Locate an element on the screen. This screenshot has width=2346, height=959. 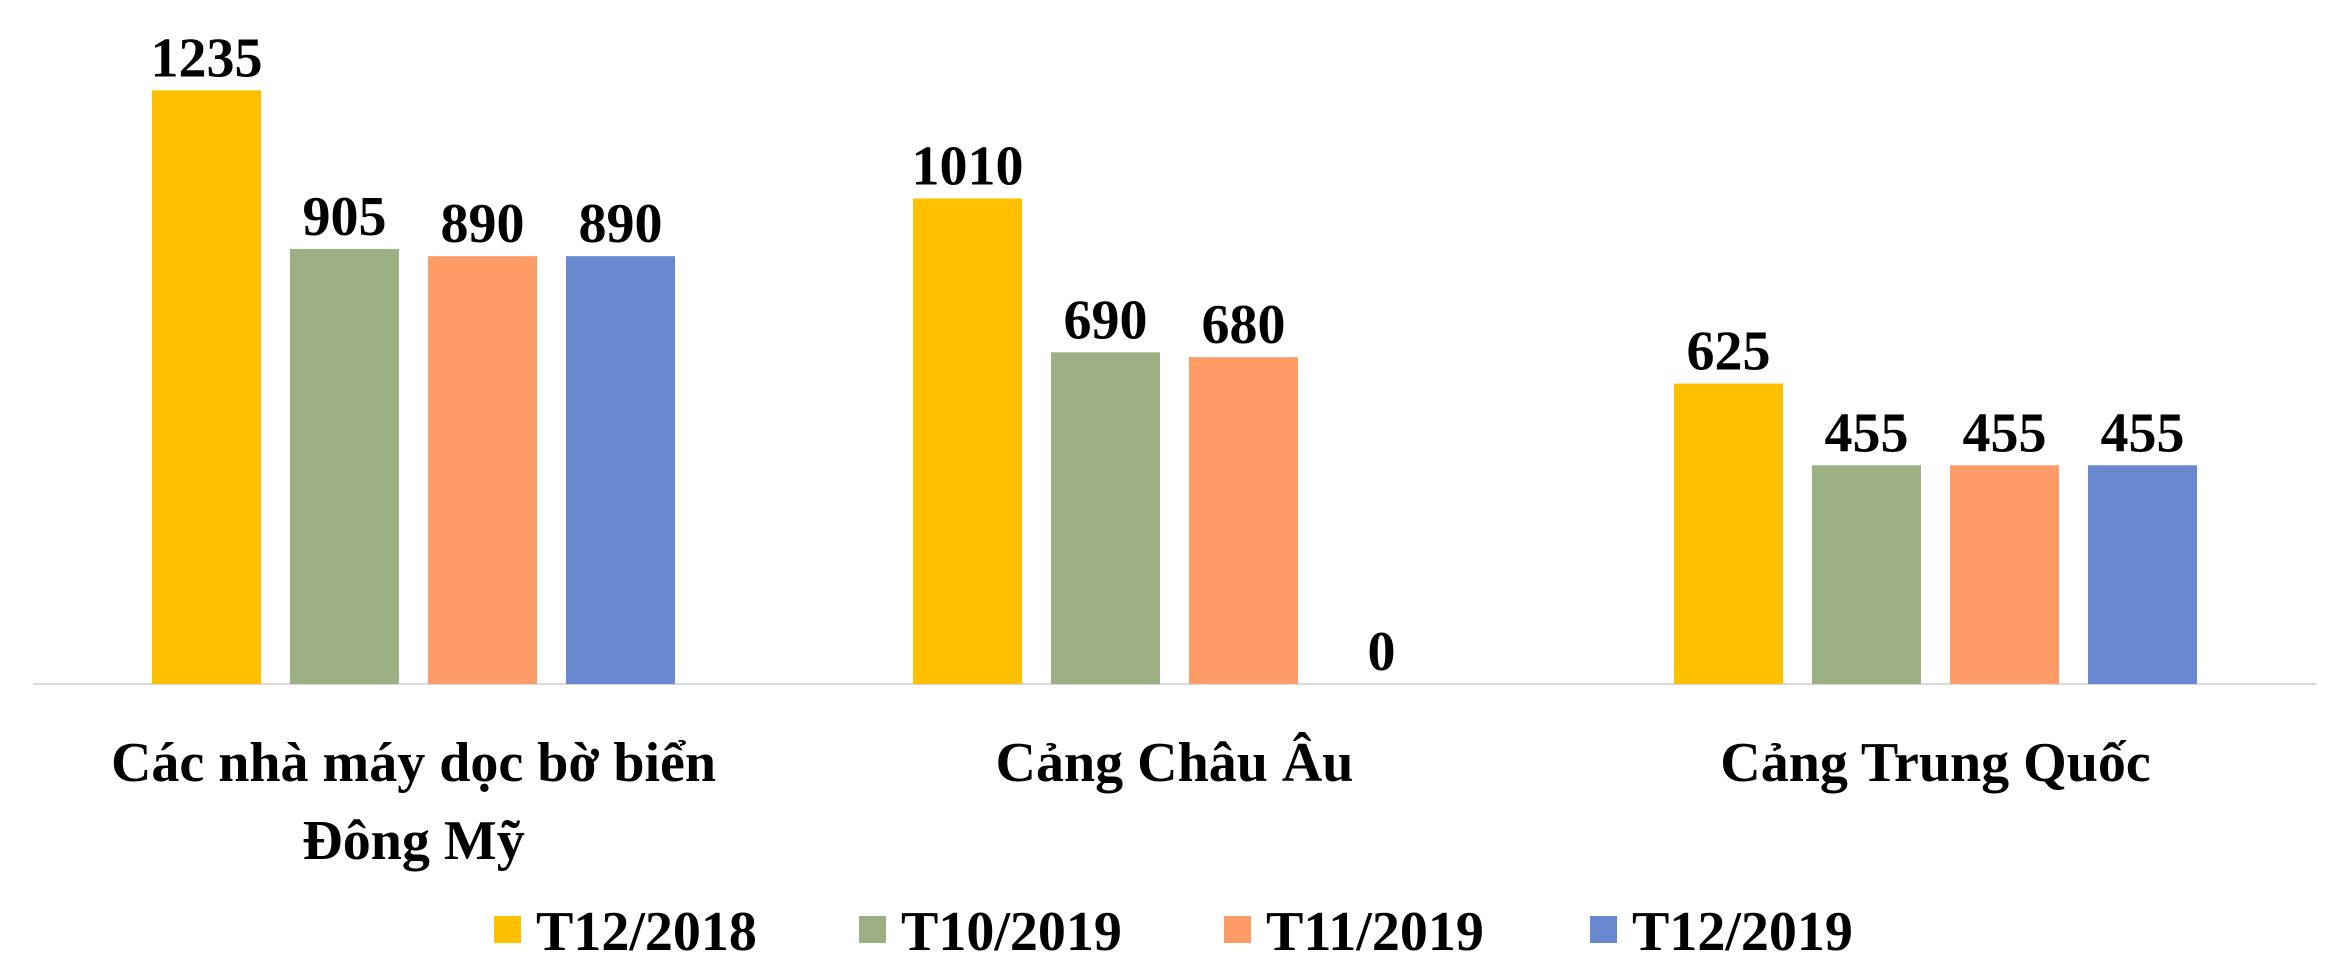
data-label: 680 is located at coordinates (1244, 325).